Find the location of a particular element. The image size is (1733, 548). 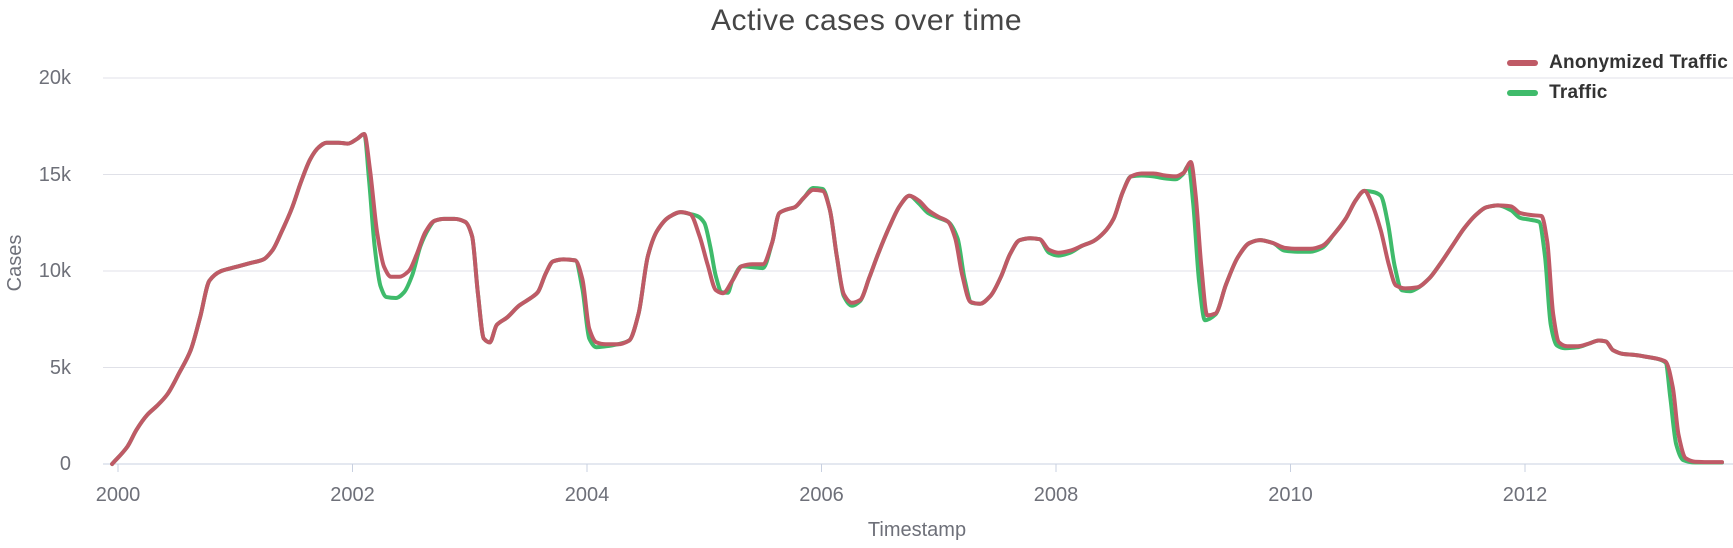

x-tick-label: 2008 is located at coordinates (1056, 495).